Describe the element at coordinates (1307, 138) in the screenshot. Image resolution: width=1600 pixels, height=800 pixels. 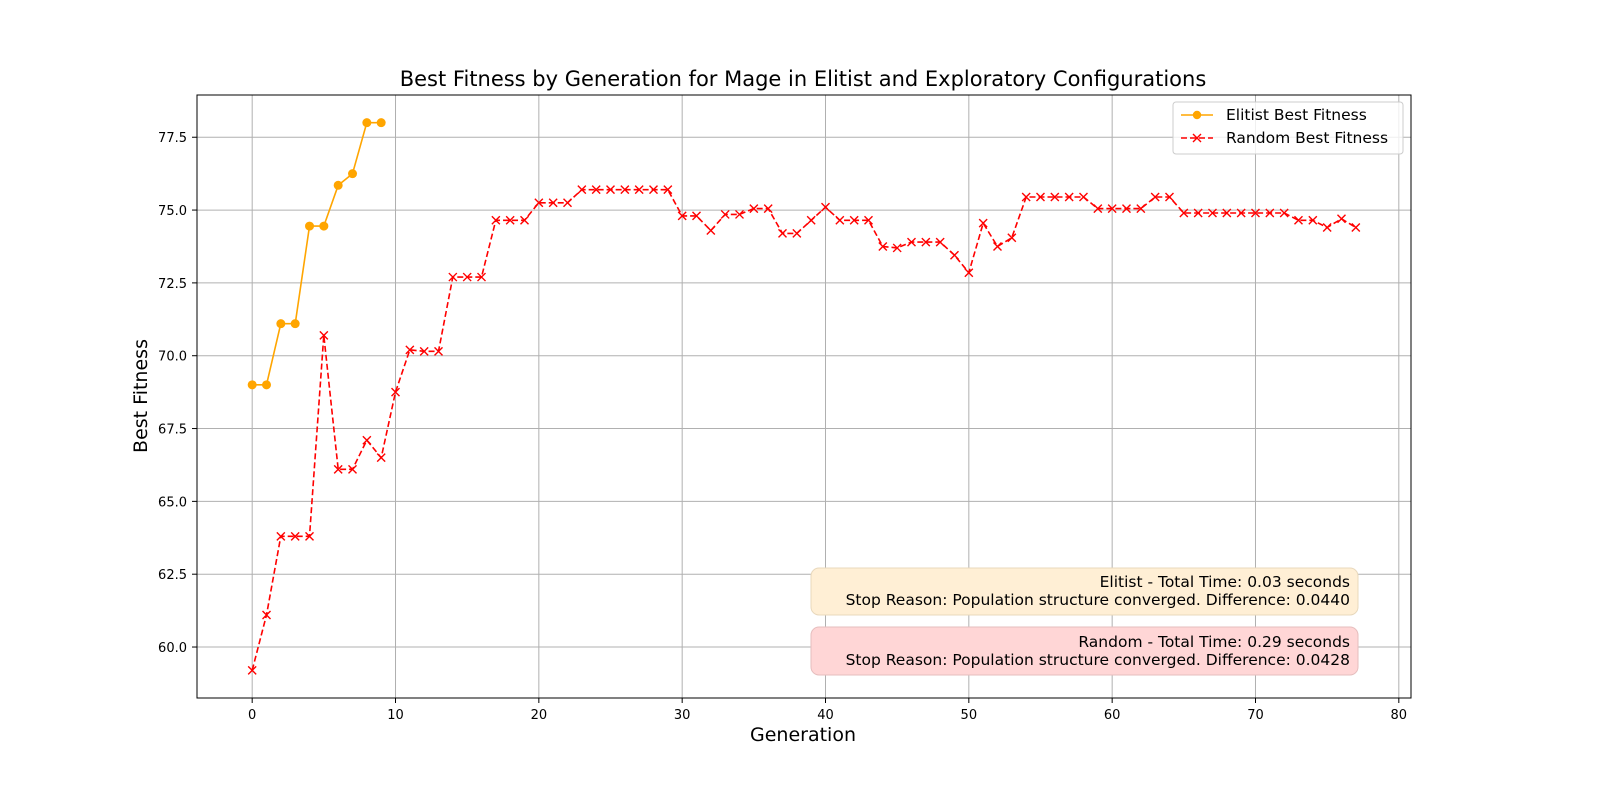
I see `legend-random-label: Random Best Fitness` at that location.